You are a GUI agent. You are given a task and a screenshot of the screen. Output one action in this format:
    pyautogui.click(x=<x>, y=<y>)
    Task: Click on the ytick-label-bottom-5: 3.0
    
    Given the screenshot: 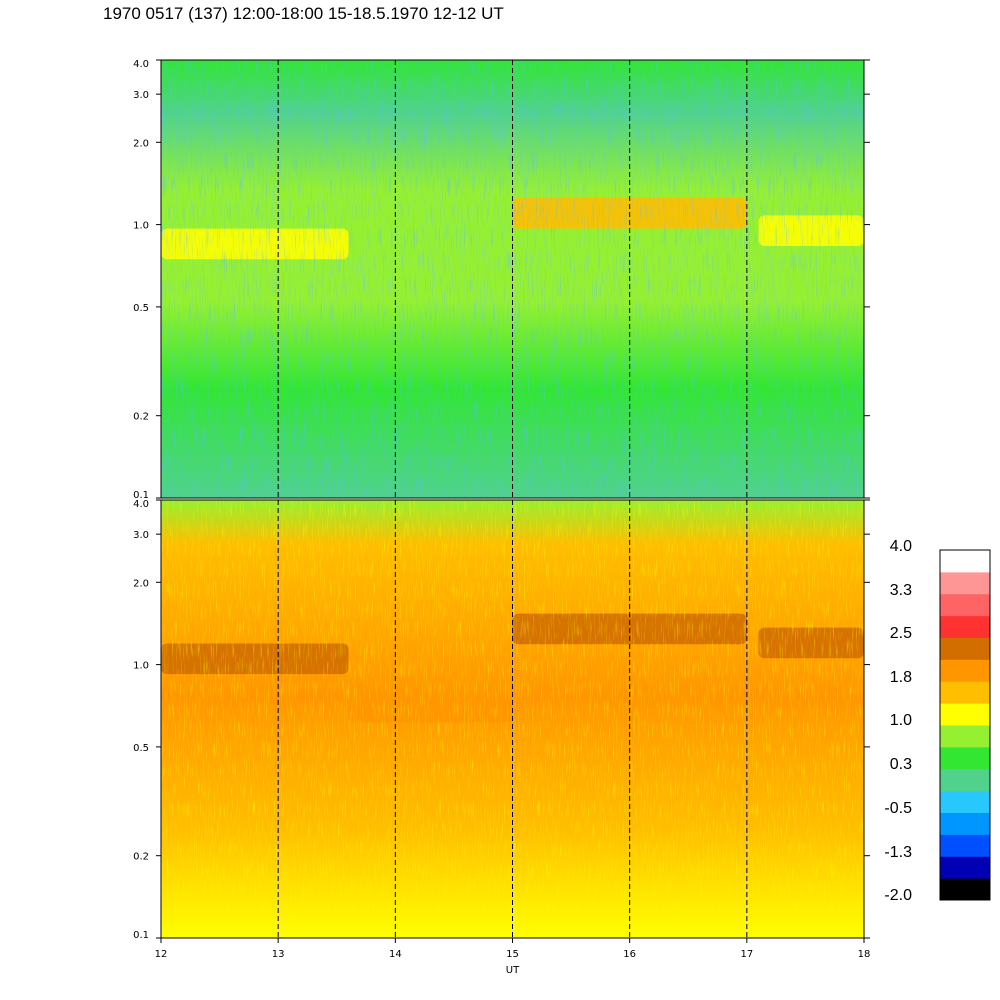 What is the action you would take?
    pyautogui.click(x=141, y=535)
    